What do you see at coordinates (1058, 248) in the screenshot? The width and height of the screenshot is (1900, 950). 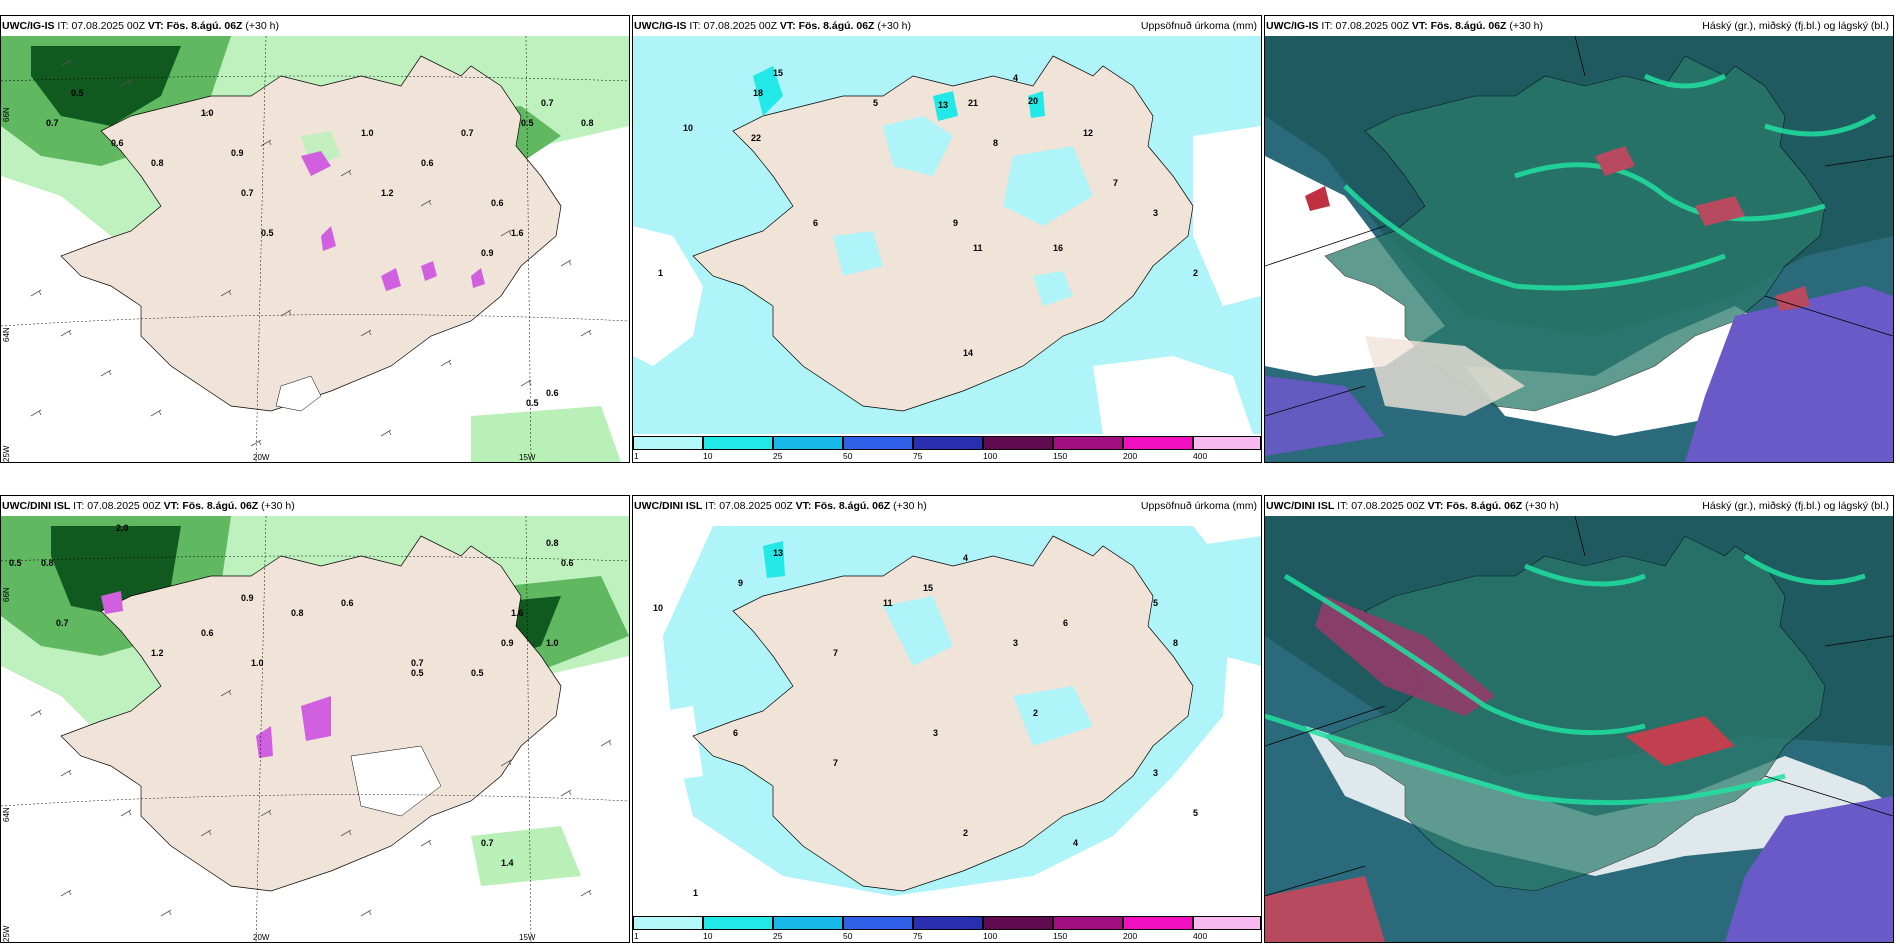 I see `precip-value: 16` at bounding box center [1058, 248].